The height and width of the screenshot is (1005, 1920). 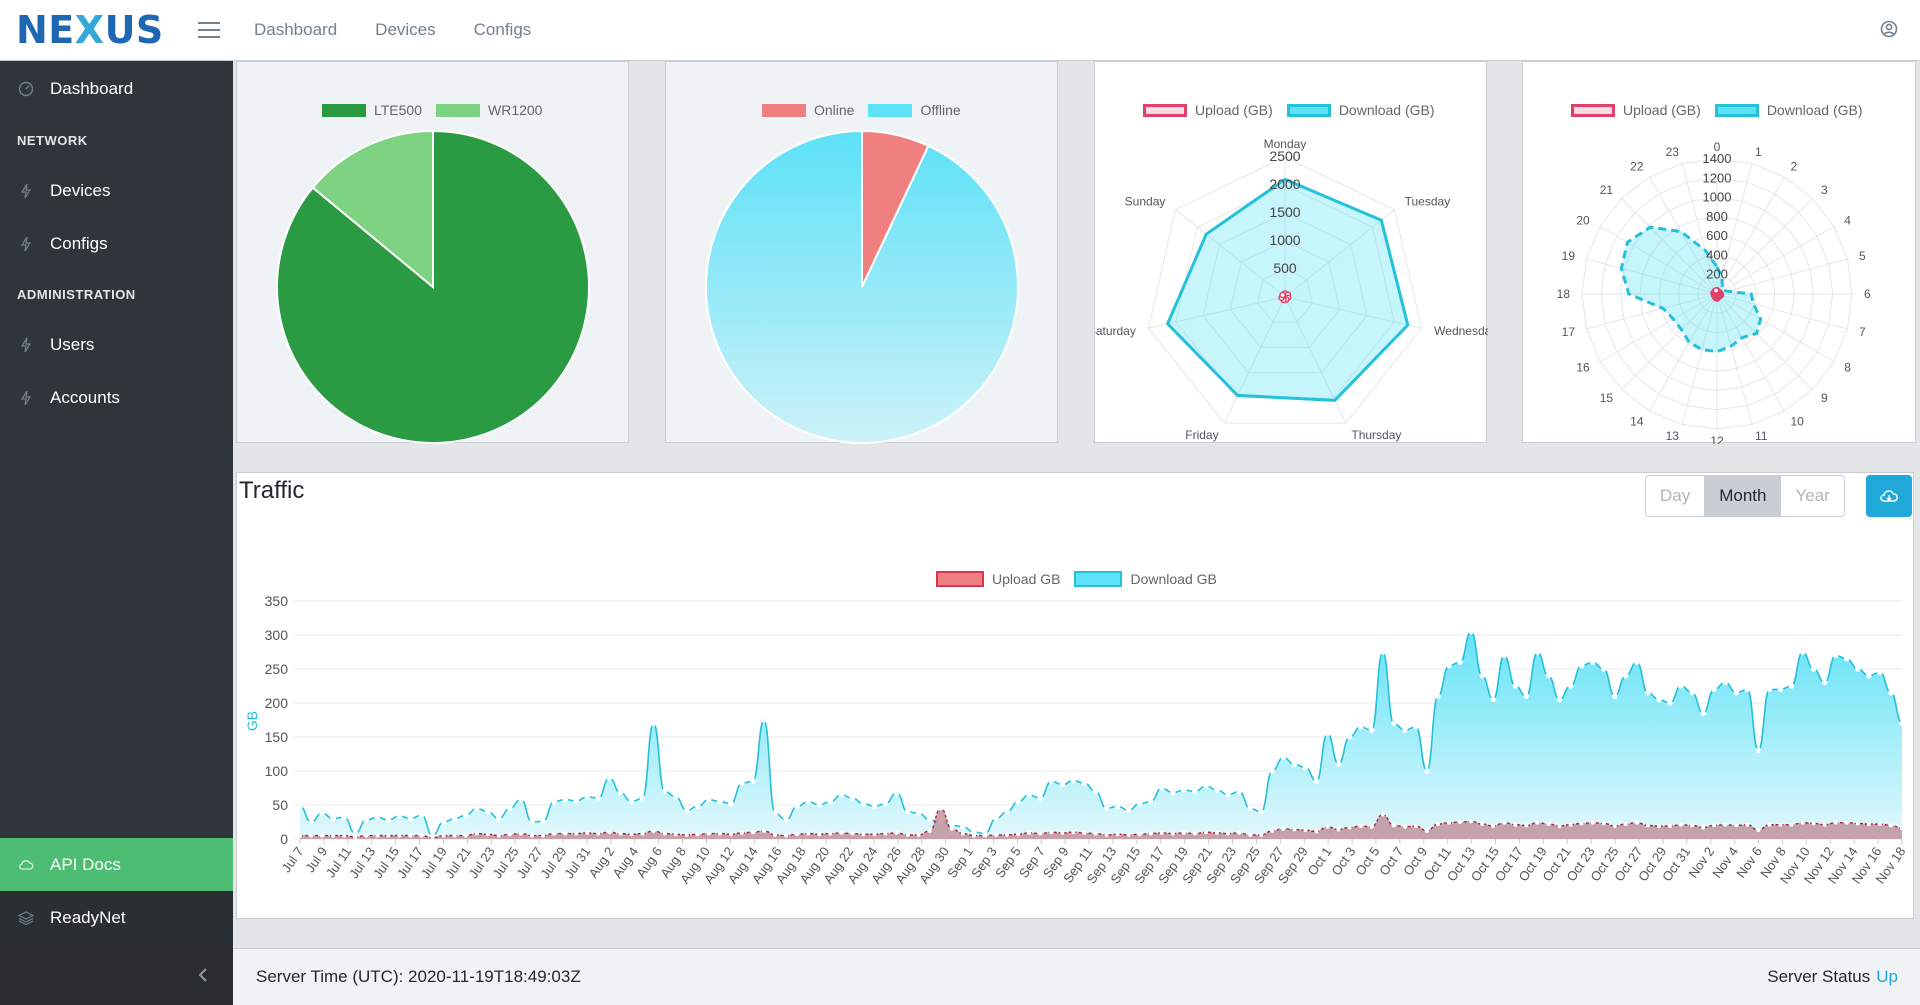 What do you see at coordinates (1673, 436) in the screenshot?
I see `radar-axis-label: 13` at bounding box center [1673, 436].